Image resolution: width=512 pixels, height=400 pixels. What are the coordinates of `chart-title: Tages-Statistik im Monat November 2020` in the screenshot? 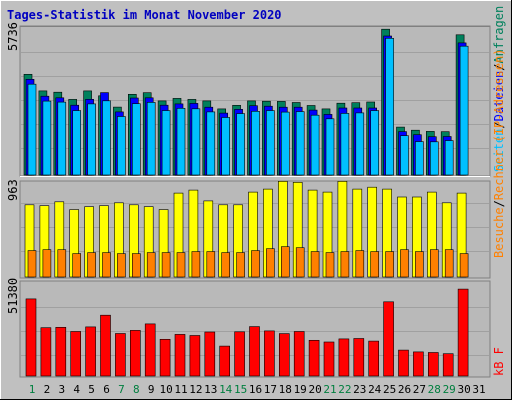 It's located at (144, 15).